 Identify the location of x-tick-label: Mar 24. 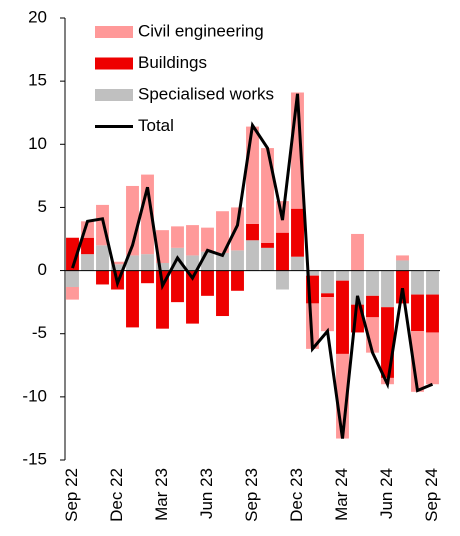
(341, 494).